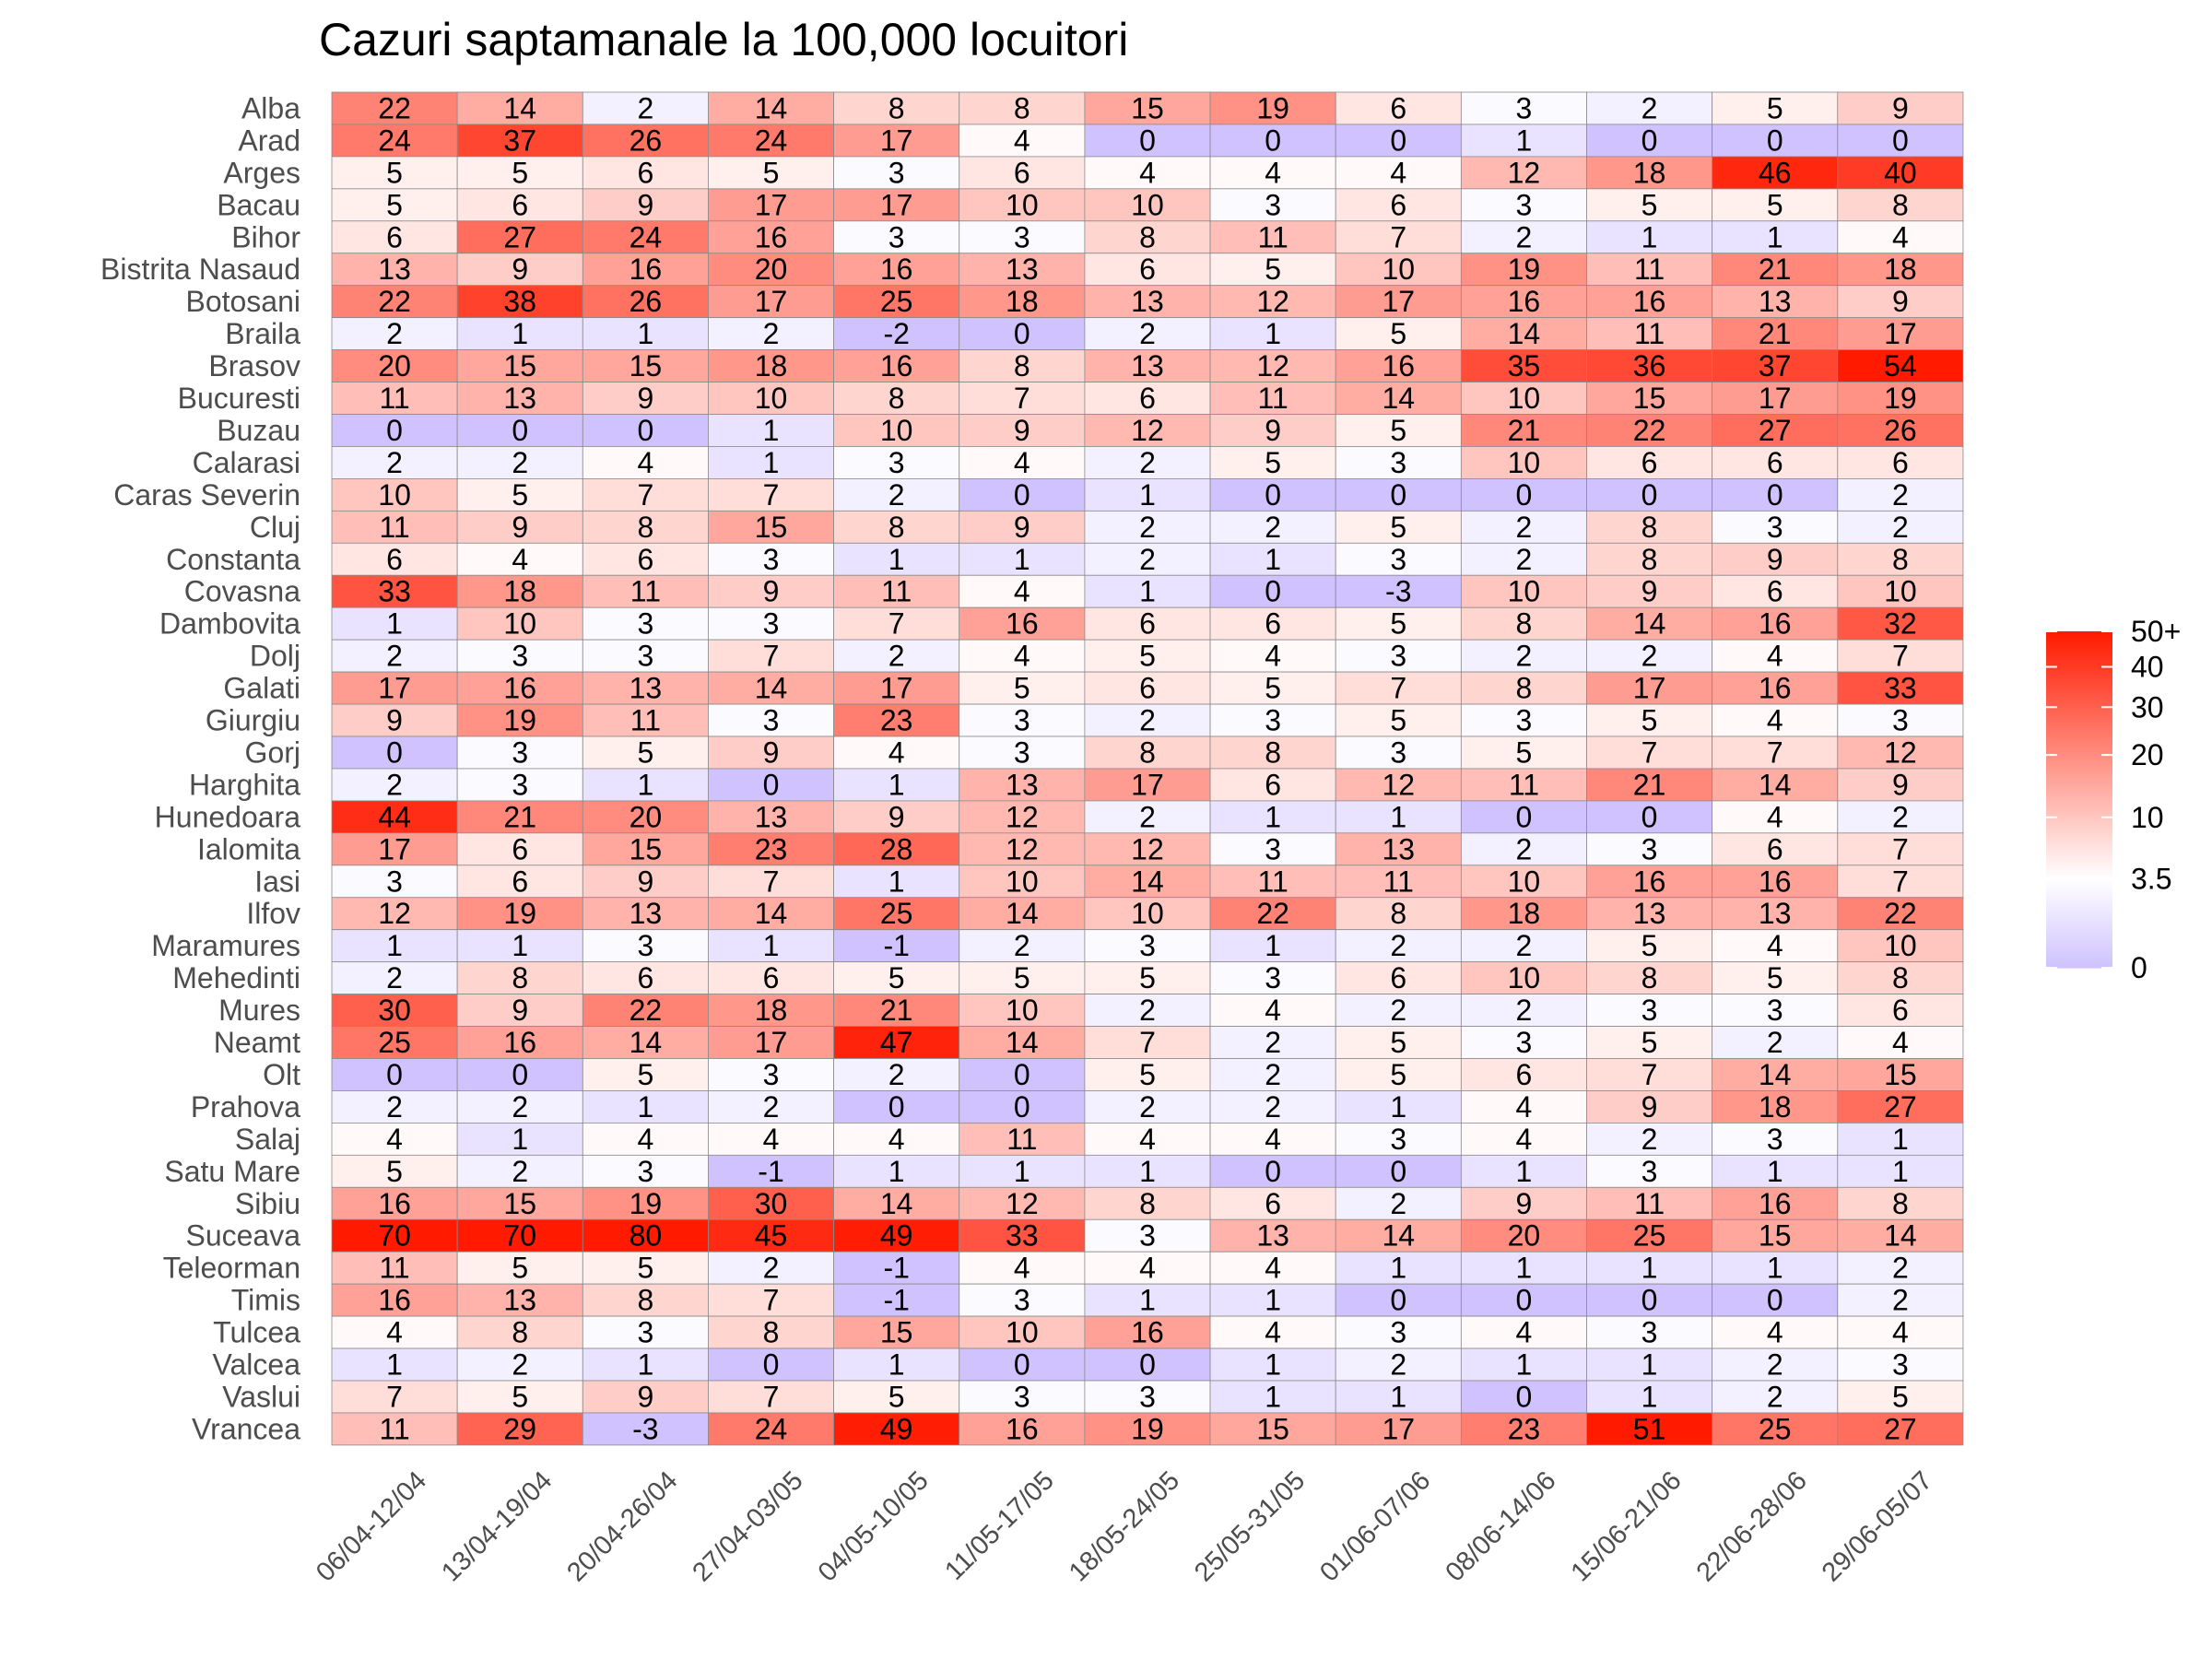 Image resolution: width=2212 pixels, height=1659 pixels. I want to click on cell-value-label: 12, so click(1900, 752).